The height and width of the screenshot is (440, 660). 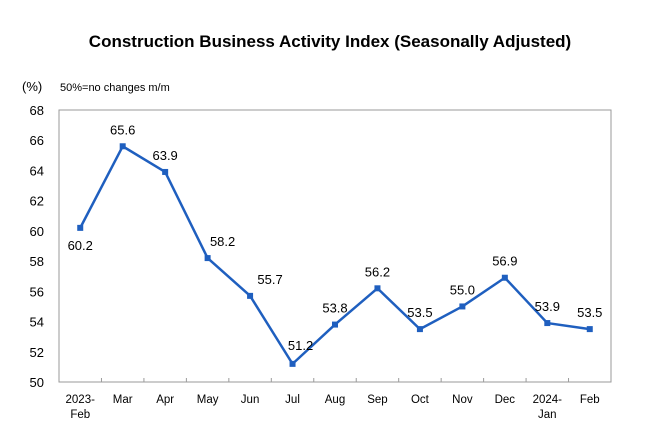 What do you see at coordinates (548, 400) in the screenshot?
I see `x-tick-label: 2024-` at bounding box center [548, 400].